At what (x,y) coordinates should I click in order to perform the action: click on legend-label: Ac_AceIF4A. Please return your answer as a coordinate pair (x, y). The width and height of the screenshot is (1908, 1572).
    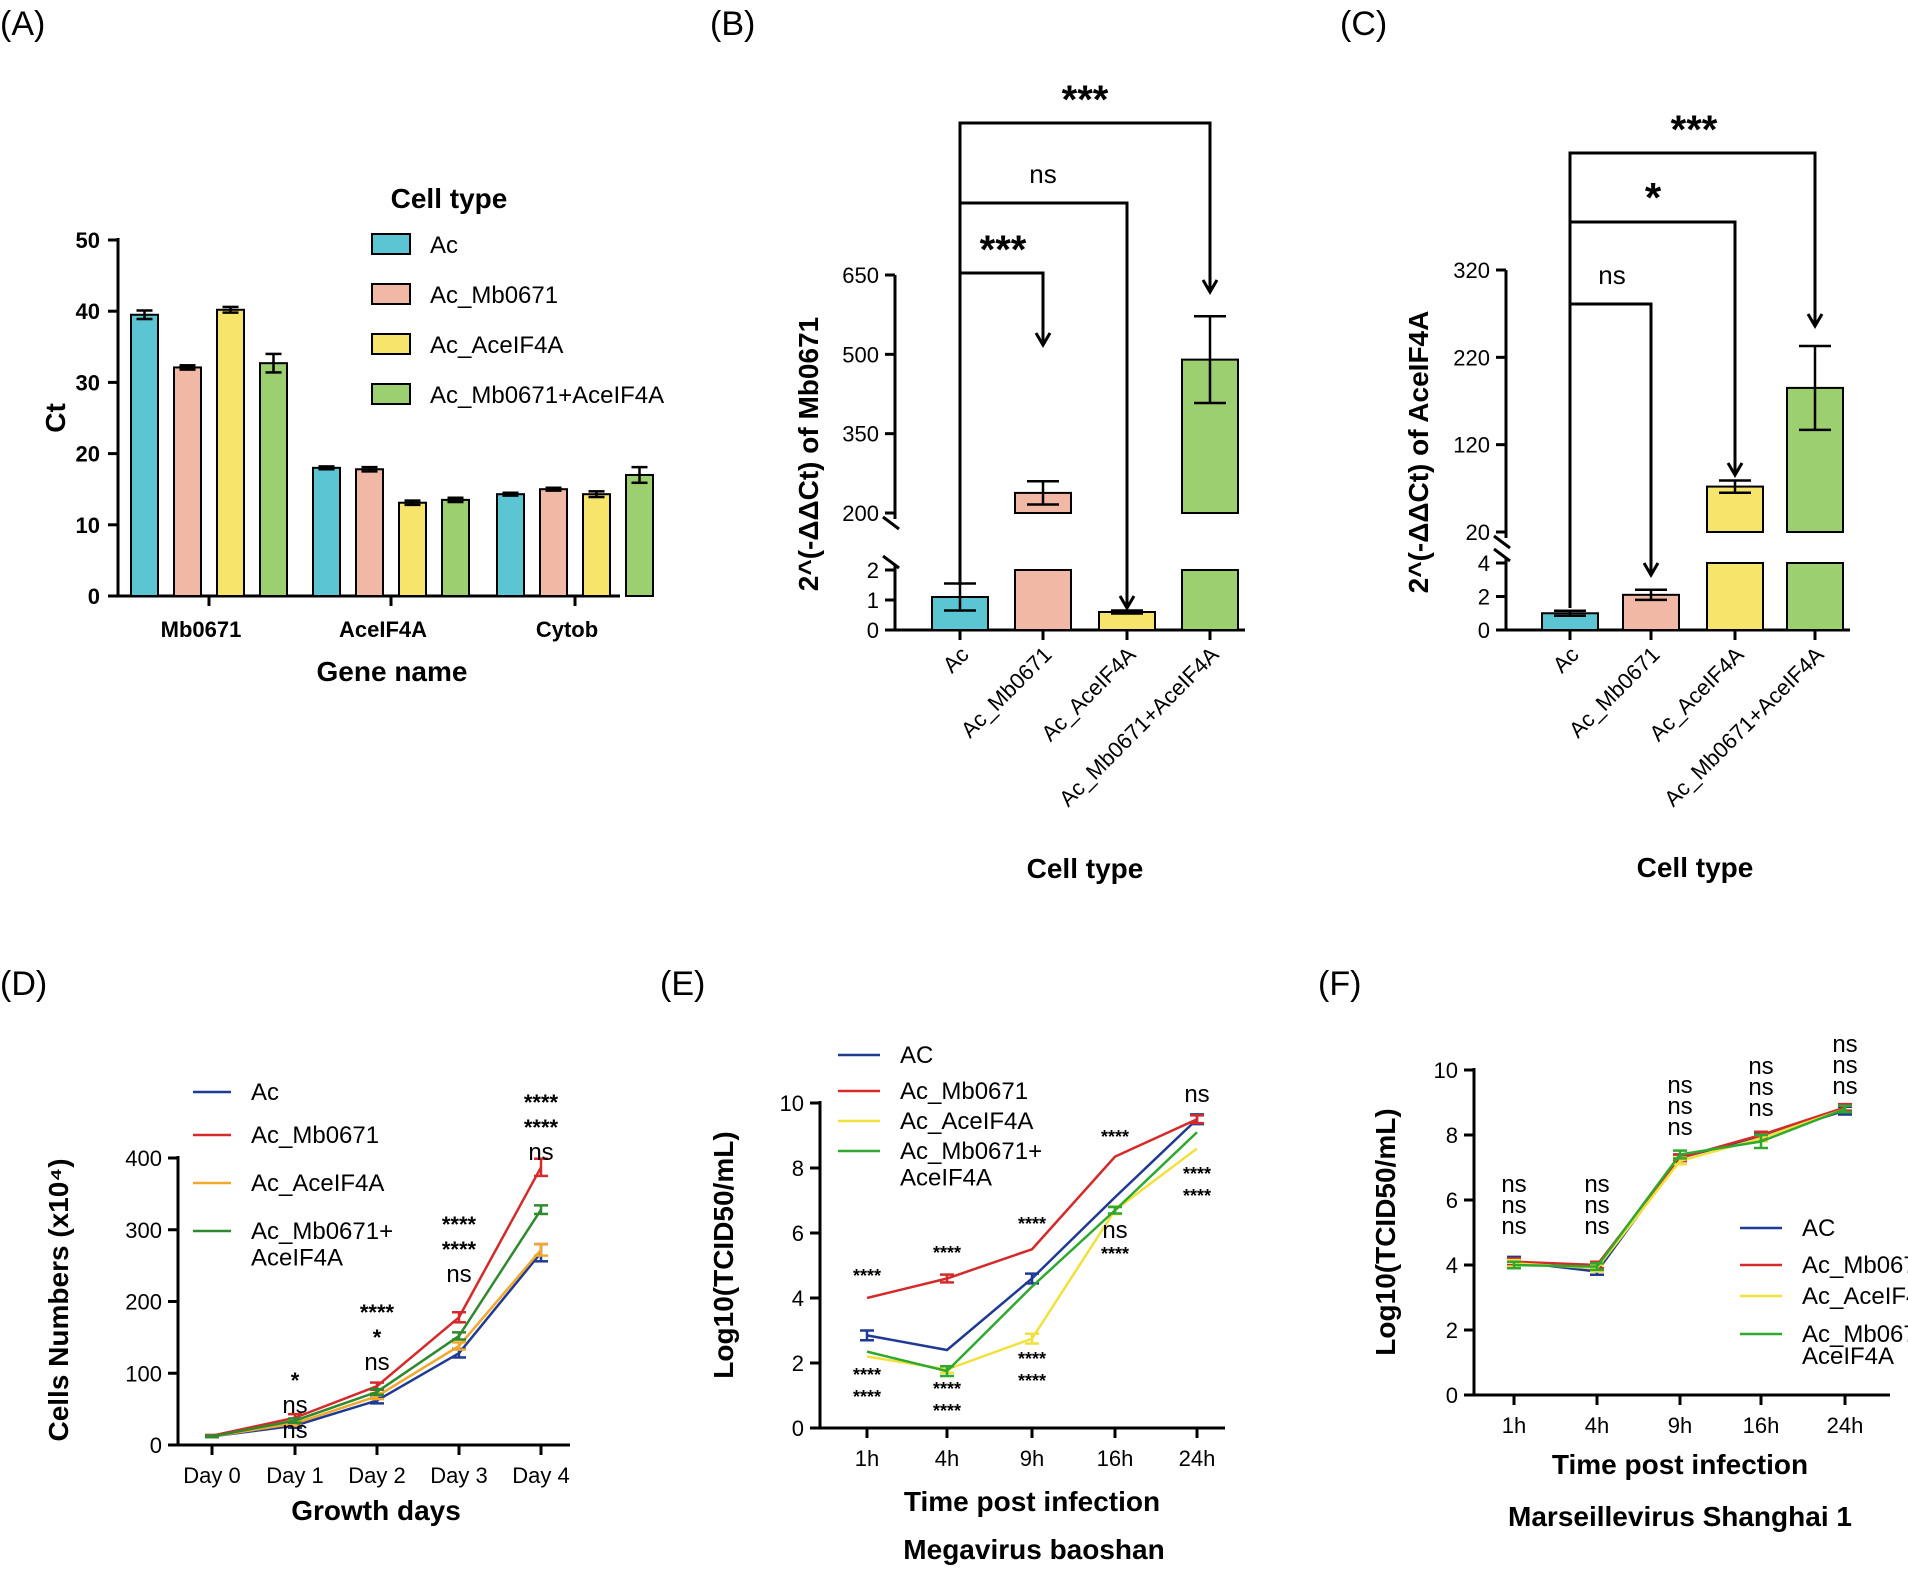
    Looking at the image, I should click on (966, 1121).